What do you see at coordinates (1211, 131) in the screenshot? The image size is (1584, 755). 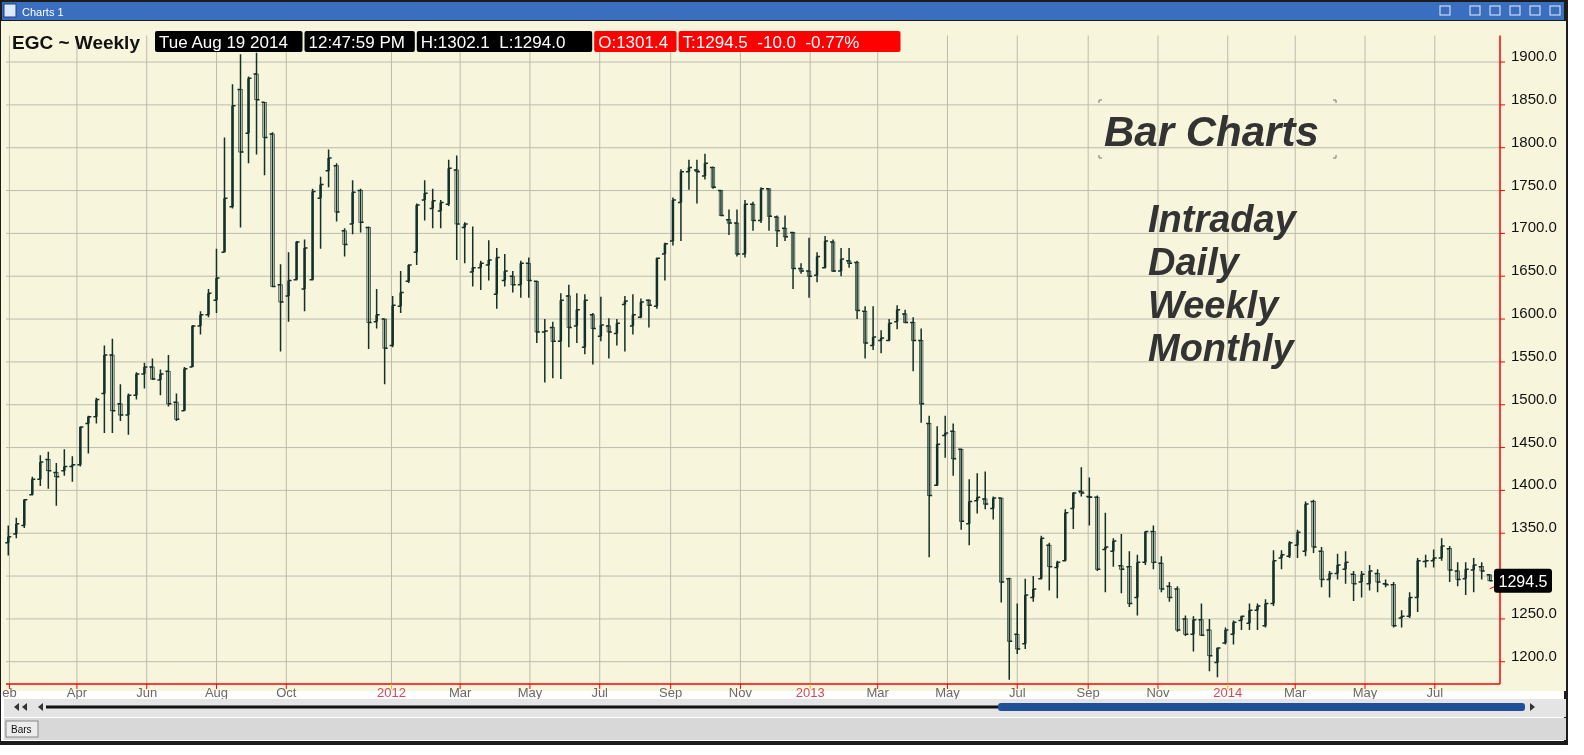 I see `annotation: Bar Charts` at bounding box center [1211, 131].